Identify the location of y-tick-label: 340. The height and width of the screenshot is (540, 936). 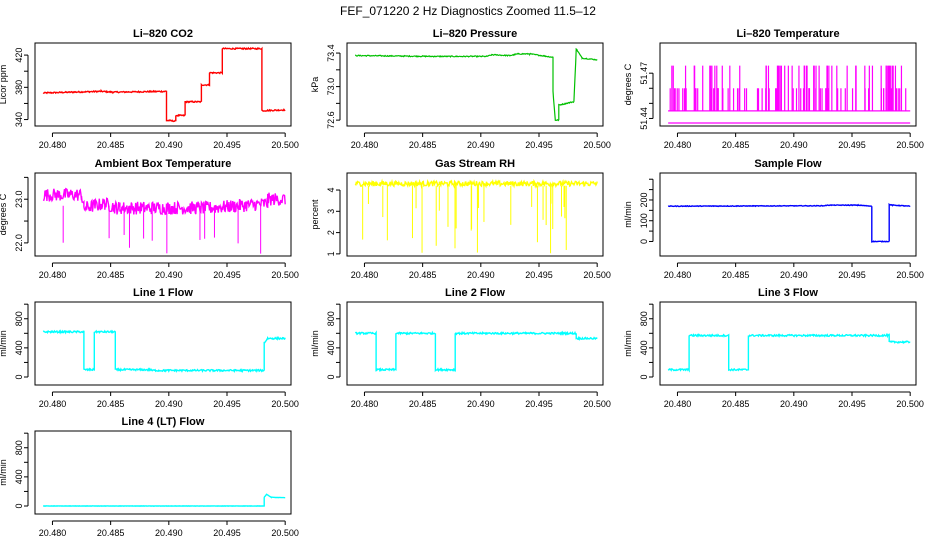
(19, 119).